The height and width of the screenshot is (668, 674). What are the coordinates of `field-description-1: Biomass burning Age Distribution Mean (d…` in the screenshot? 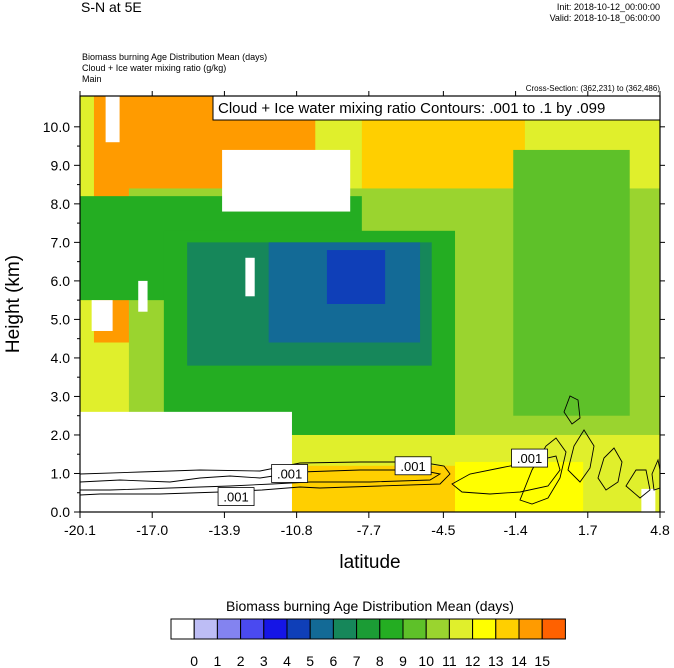 It's located at (174, 57).